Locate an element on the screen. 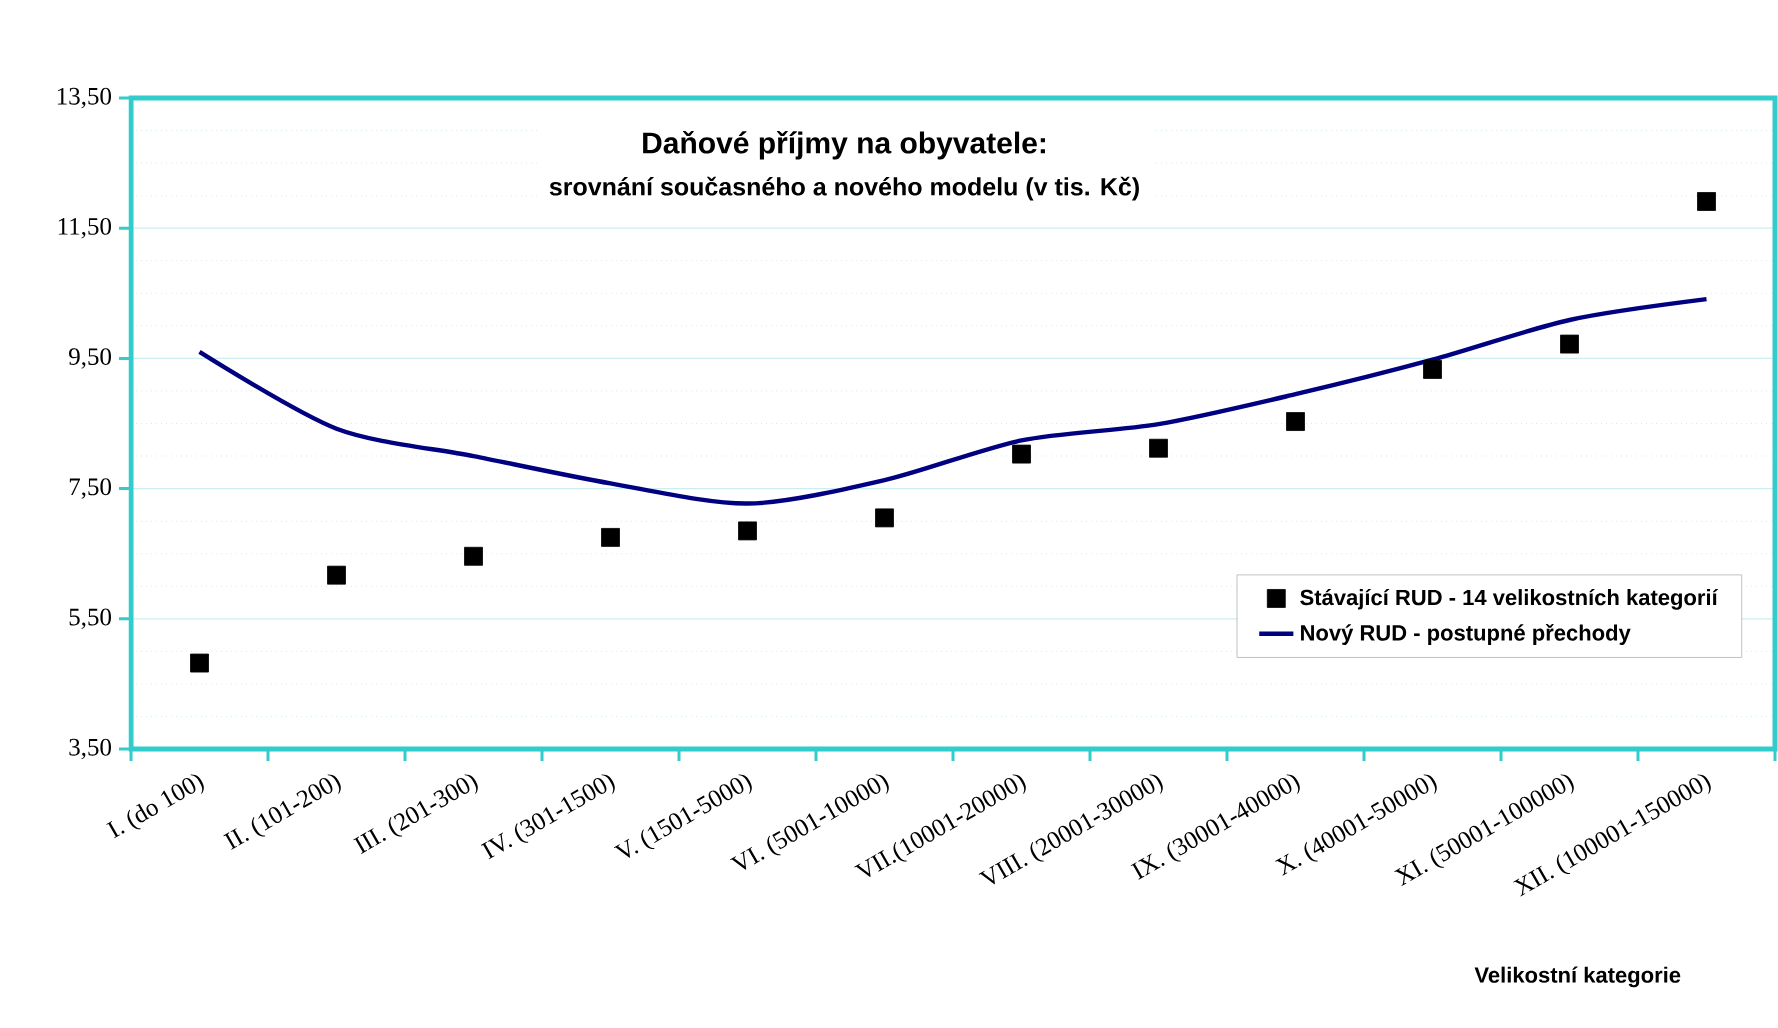 The width and height of the screenshot is (1778, 1028). text: Daňové příjmy na obyvatele: is located at coordinates (844, 145).